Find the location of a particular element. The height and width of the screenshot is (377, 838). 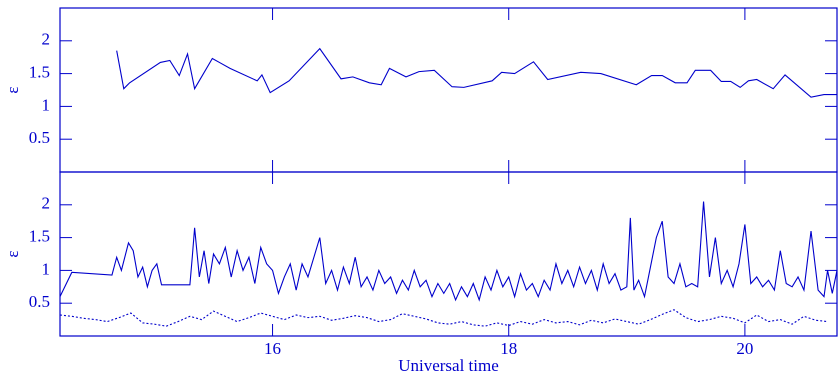

x-tick-label: 16 is located at coordinates (272, 348).